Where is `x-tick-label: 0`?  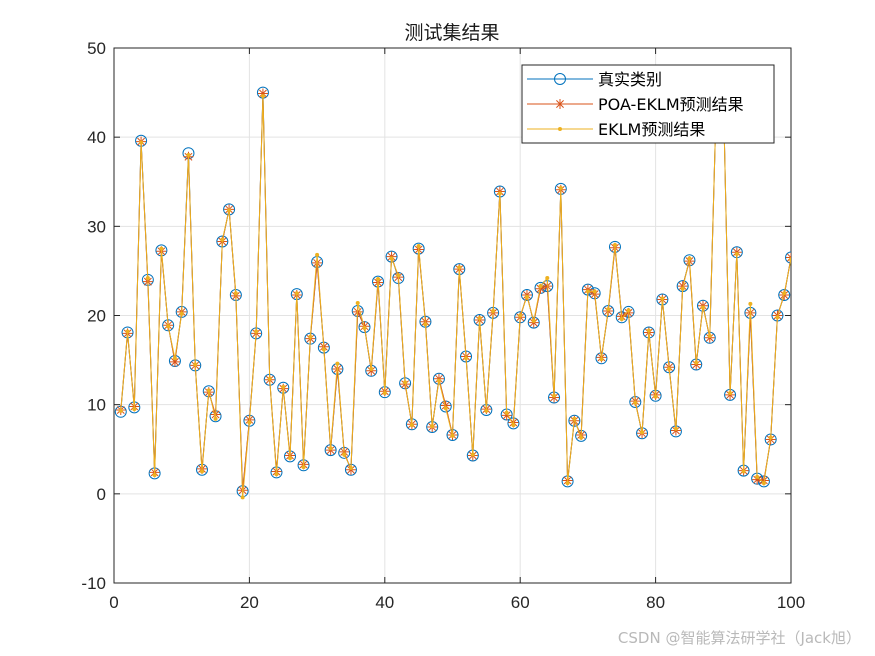 x-tick-label: 0 is located at coordinates (113, 602).